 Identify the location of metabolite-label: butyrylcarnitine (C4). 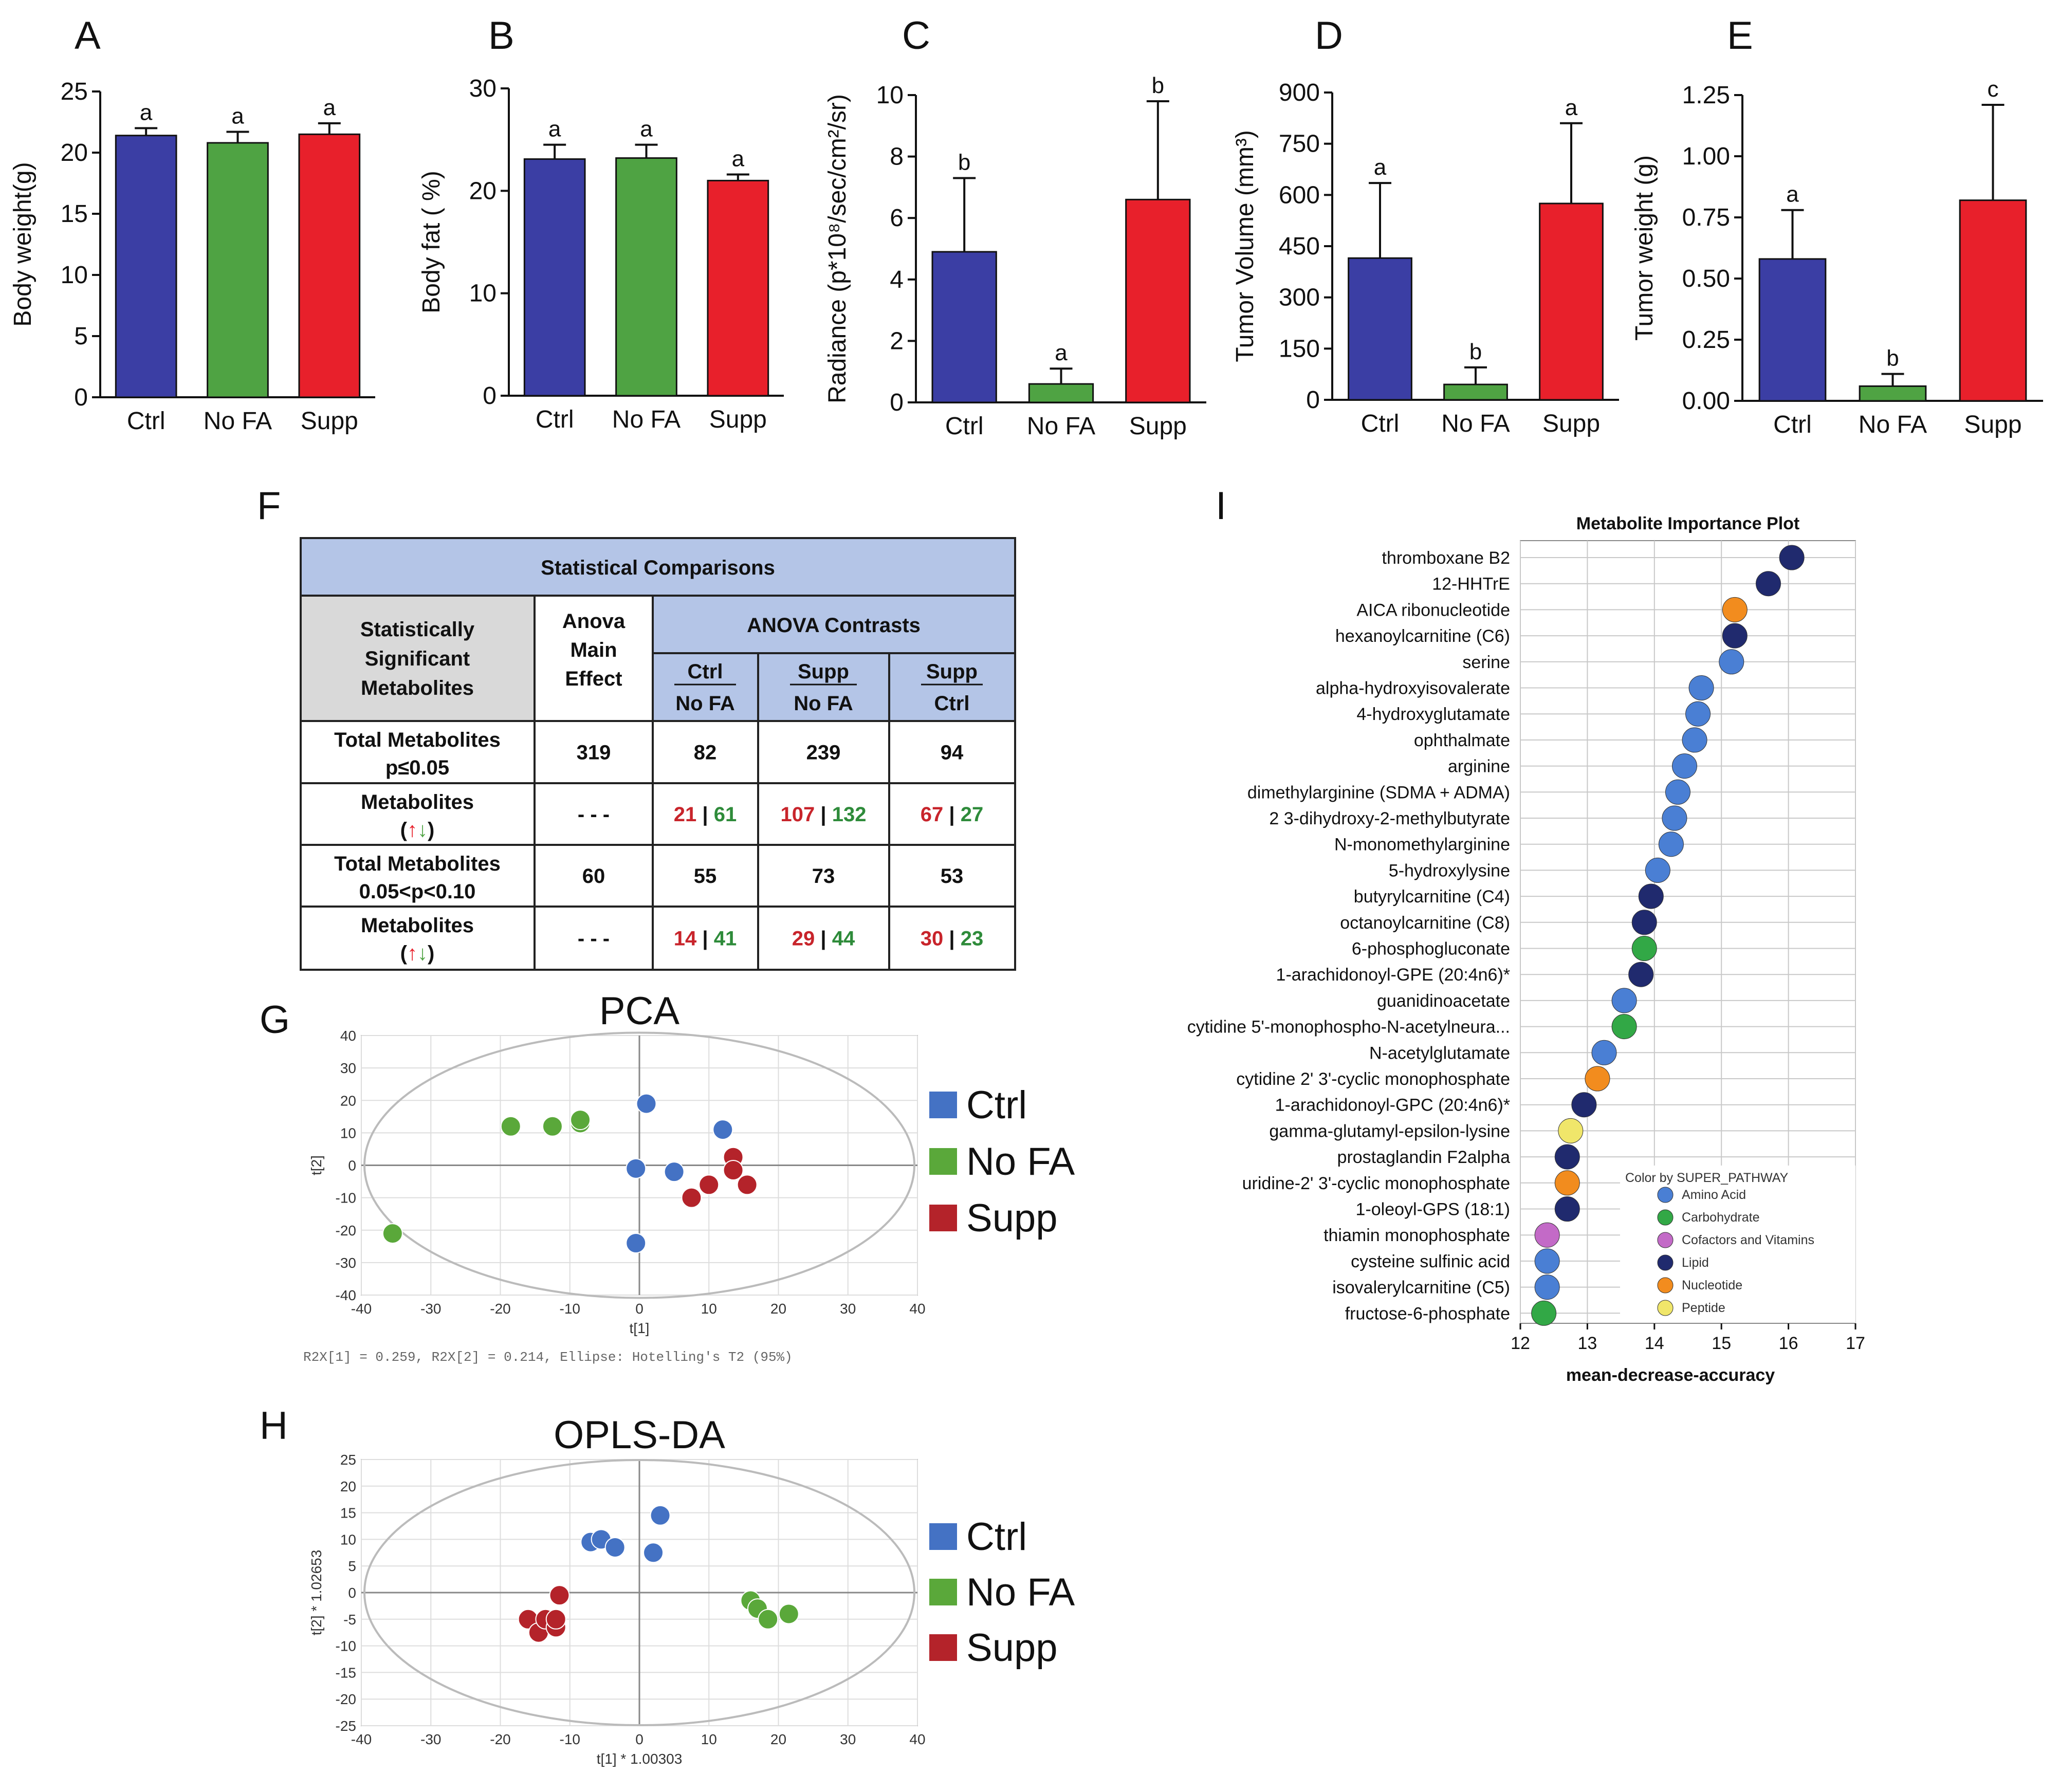
(1432, 897).